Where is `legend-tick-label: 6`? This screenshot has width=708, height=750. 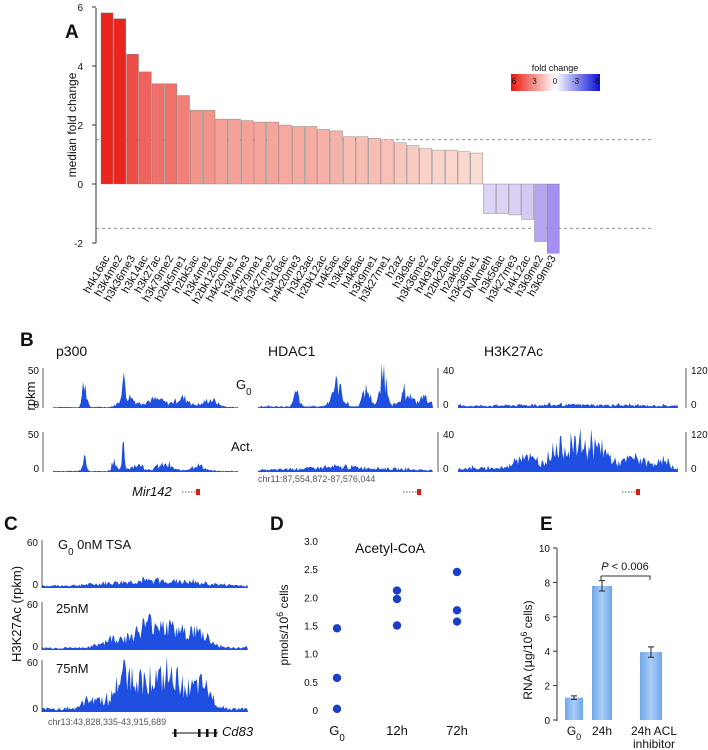 legend-tick-label: 6 is located at coordinates (514, 81).